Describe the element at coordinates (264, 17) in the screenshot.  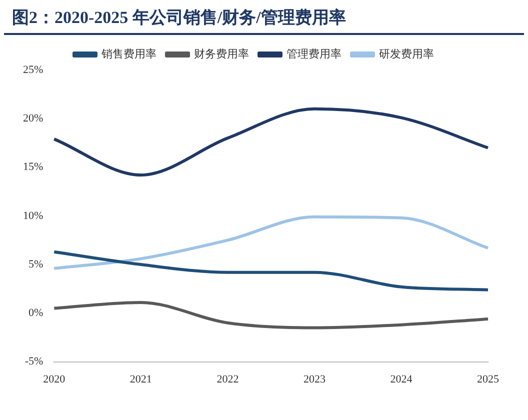
I see `chart-title: 图2：2020-2025 年公司销售/财务/管理费用率` at that location.